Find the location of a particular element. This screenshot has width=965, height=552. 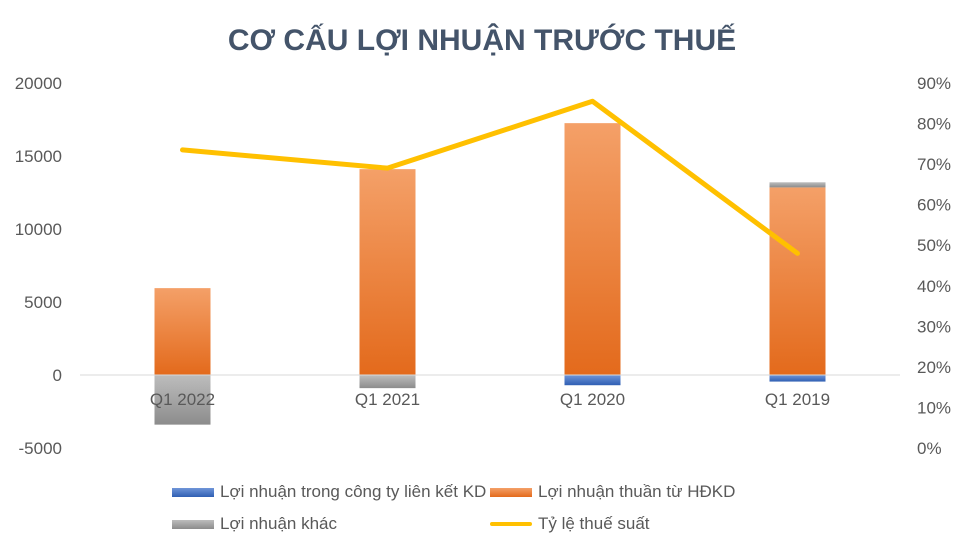

legend-label: Tỷ lệ thuế suất is located at coordinates (594, 523).